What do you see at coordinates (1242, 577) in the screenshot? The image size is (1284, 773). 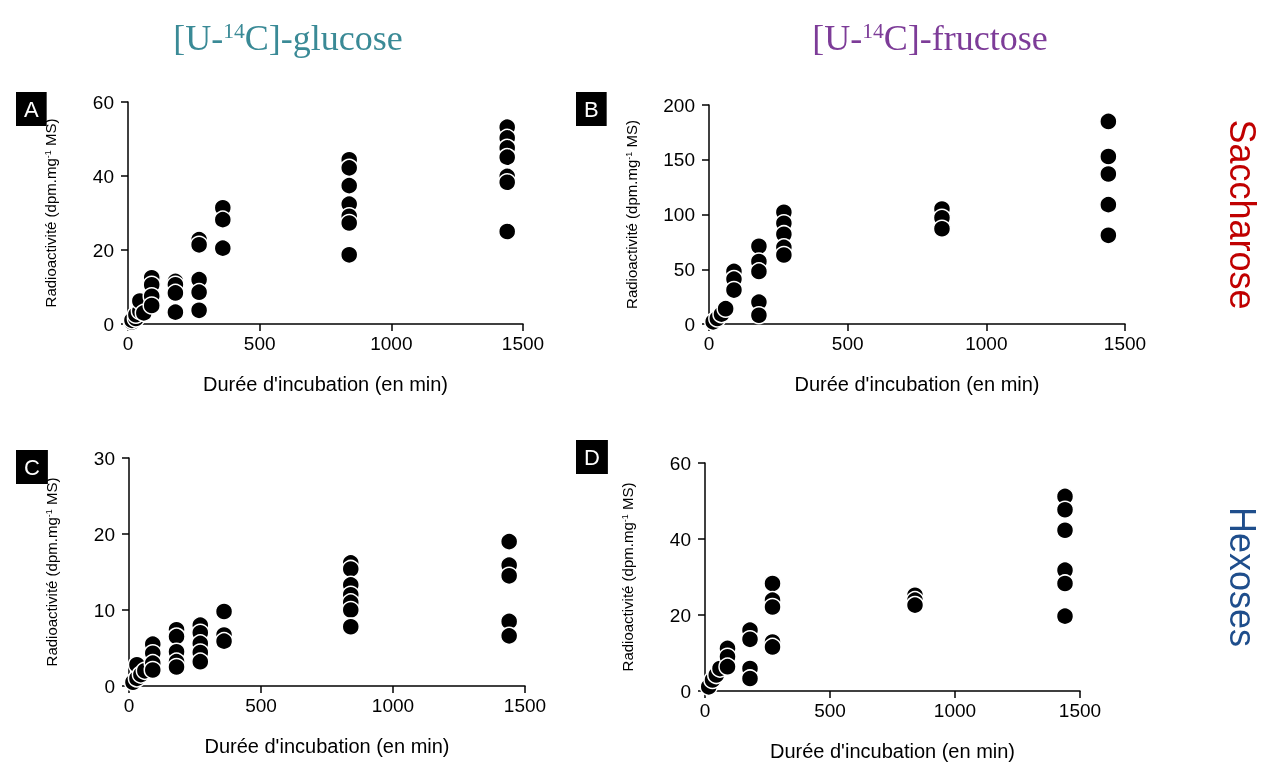 I see `text: Hexoses` at bounding box center [1242, 577].